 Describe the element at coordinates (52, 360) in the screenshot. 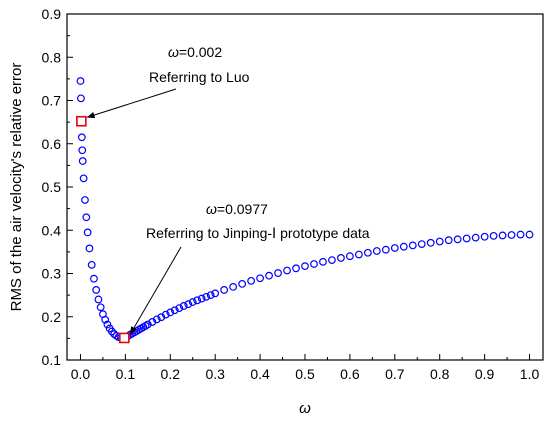

I see `y-tick-label: 0.1` at that location.